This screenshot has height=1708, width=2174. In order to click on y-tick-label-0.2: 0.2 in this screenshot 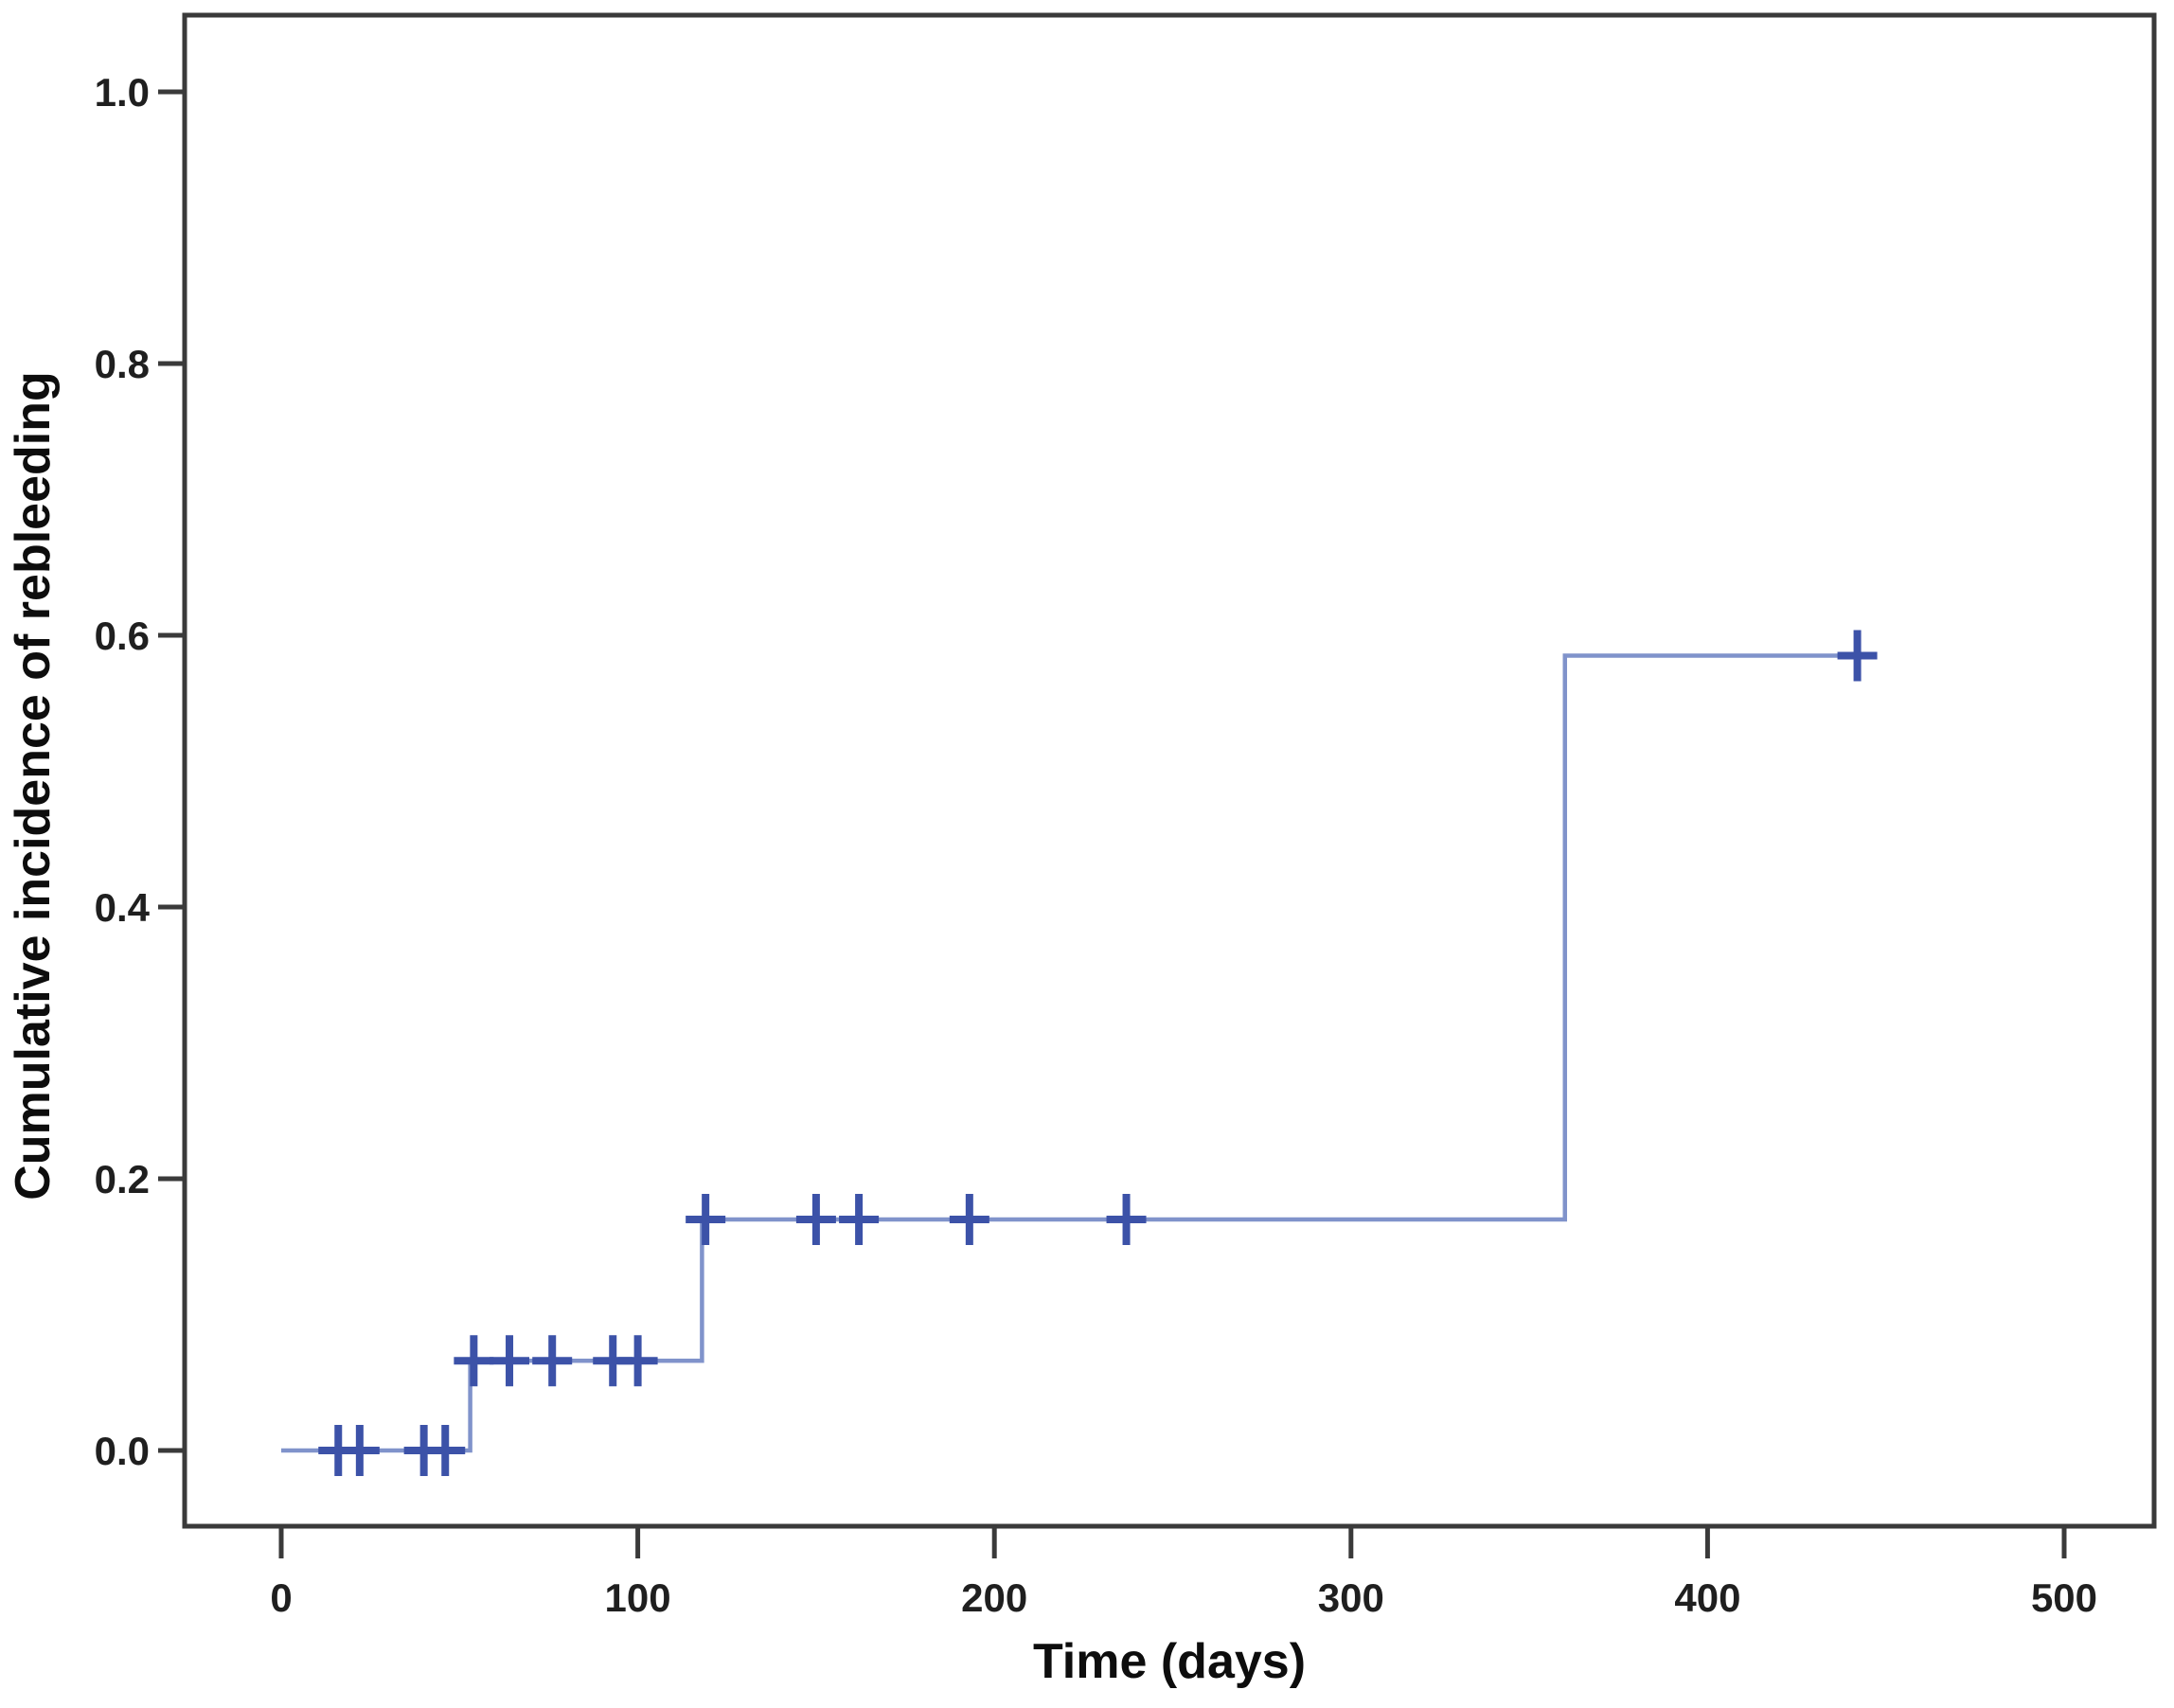, I will do `click(122, 1179)`.